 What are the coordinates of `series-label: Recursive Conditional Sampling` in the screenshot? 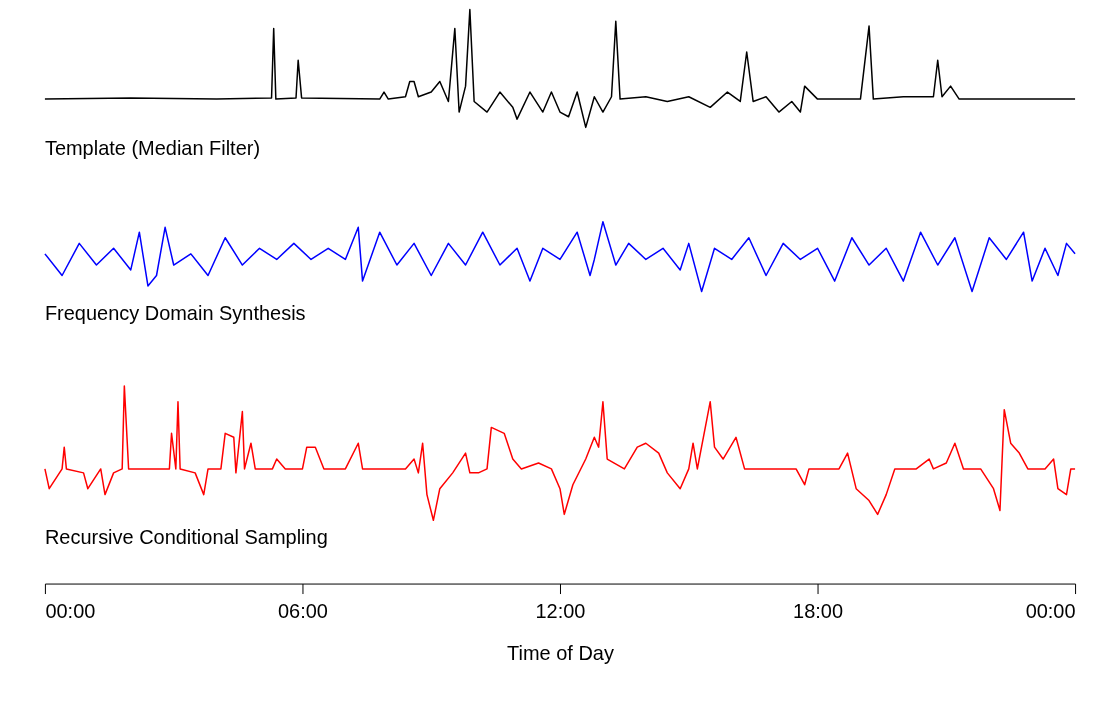 It's located at (186, 536).